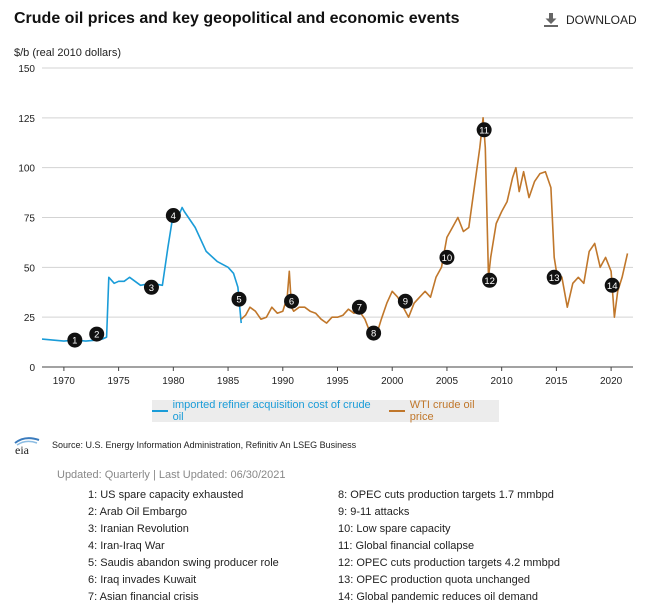  Describe the element at coordinates (30, 318) in the screenshot. I see `y-tick-label: 25` at that location.